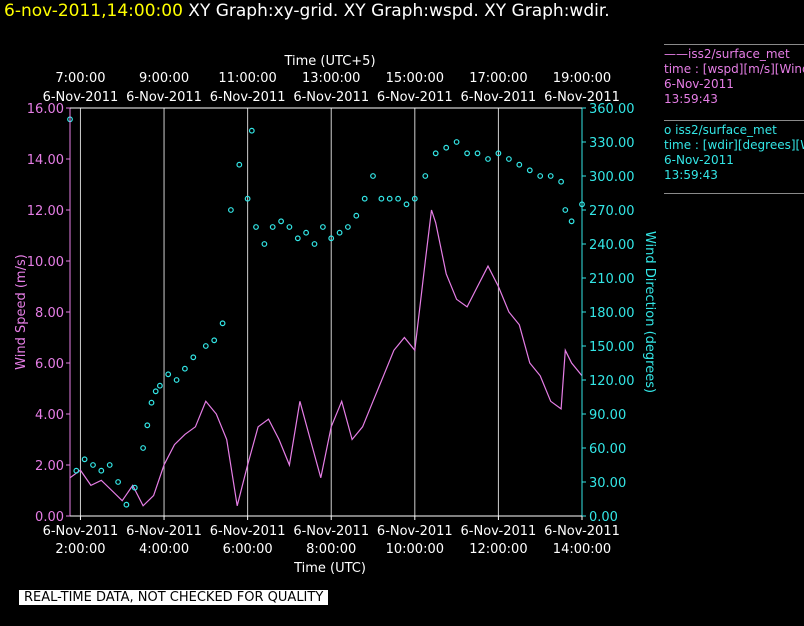 The image size is (804, 626). I want to click on y-left-tick-label: 16.00, so click(45, 109).